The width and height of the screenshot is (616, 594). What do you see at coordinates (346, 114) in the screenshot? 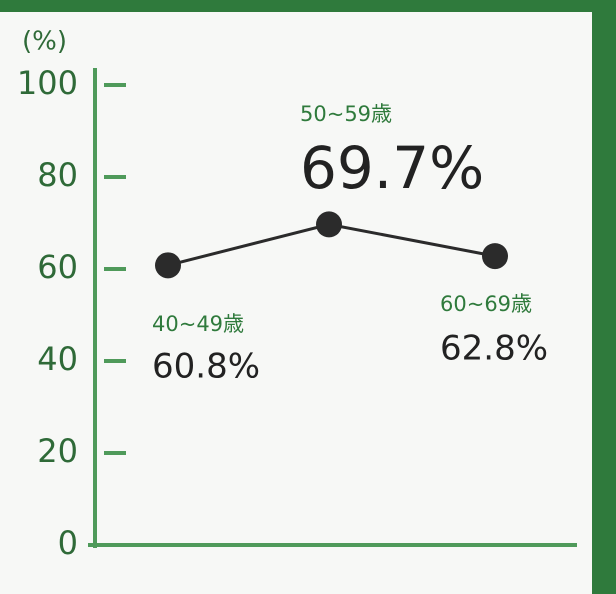
I see `category-label: 50~59歳` at bounding box center [346, 114].